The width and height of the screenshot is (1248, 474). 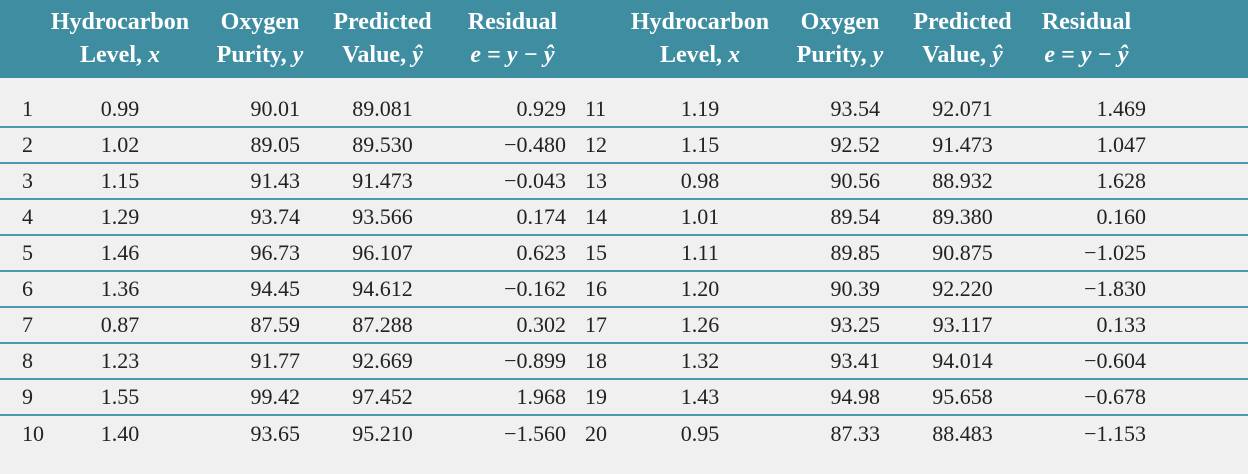 What do you see at coordinates (382, 216) in the screenshot?
I see `predicted-value: 93.566` at bounding box center [382, 216].